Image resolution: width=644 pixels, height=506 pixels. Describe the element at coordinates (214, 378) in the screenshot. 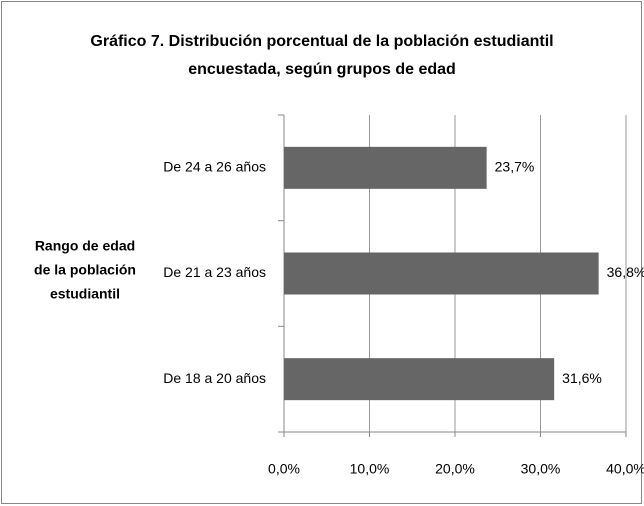

I see `y-tick-label: De 18 a 20 años` at that location.